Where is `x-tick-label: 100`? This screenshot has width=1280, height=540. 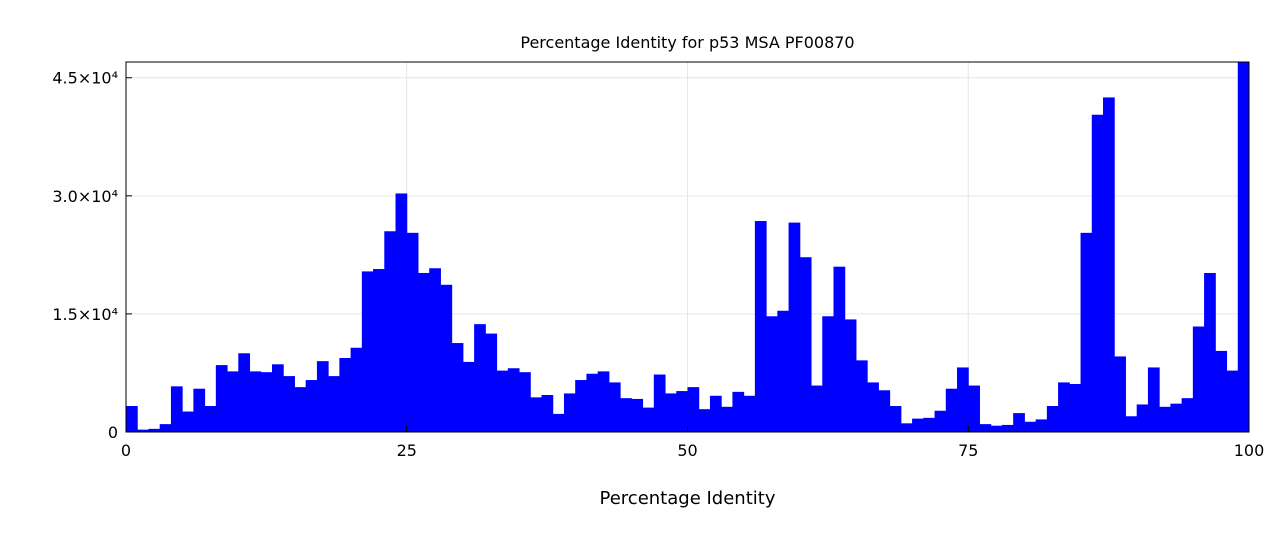
x-tick-label: 100 is located at coordinates (1249, 450).